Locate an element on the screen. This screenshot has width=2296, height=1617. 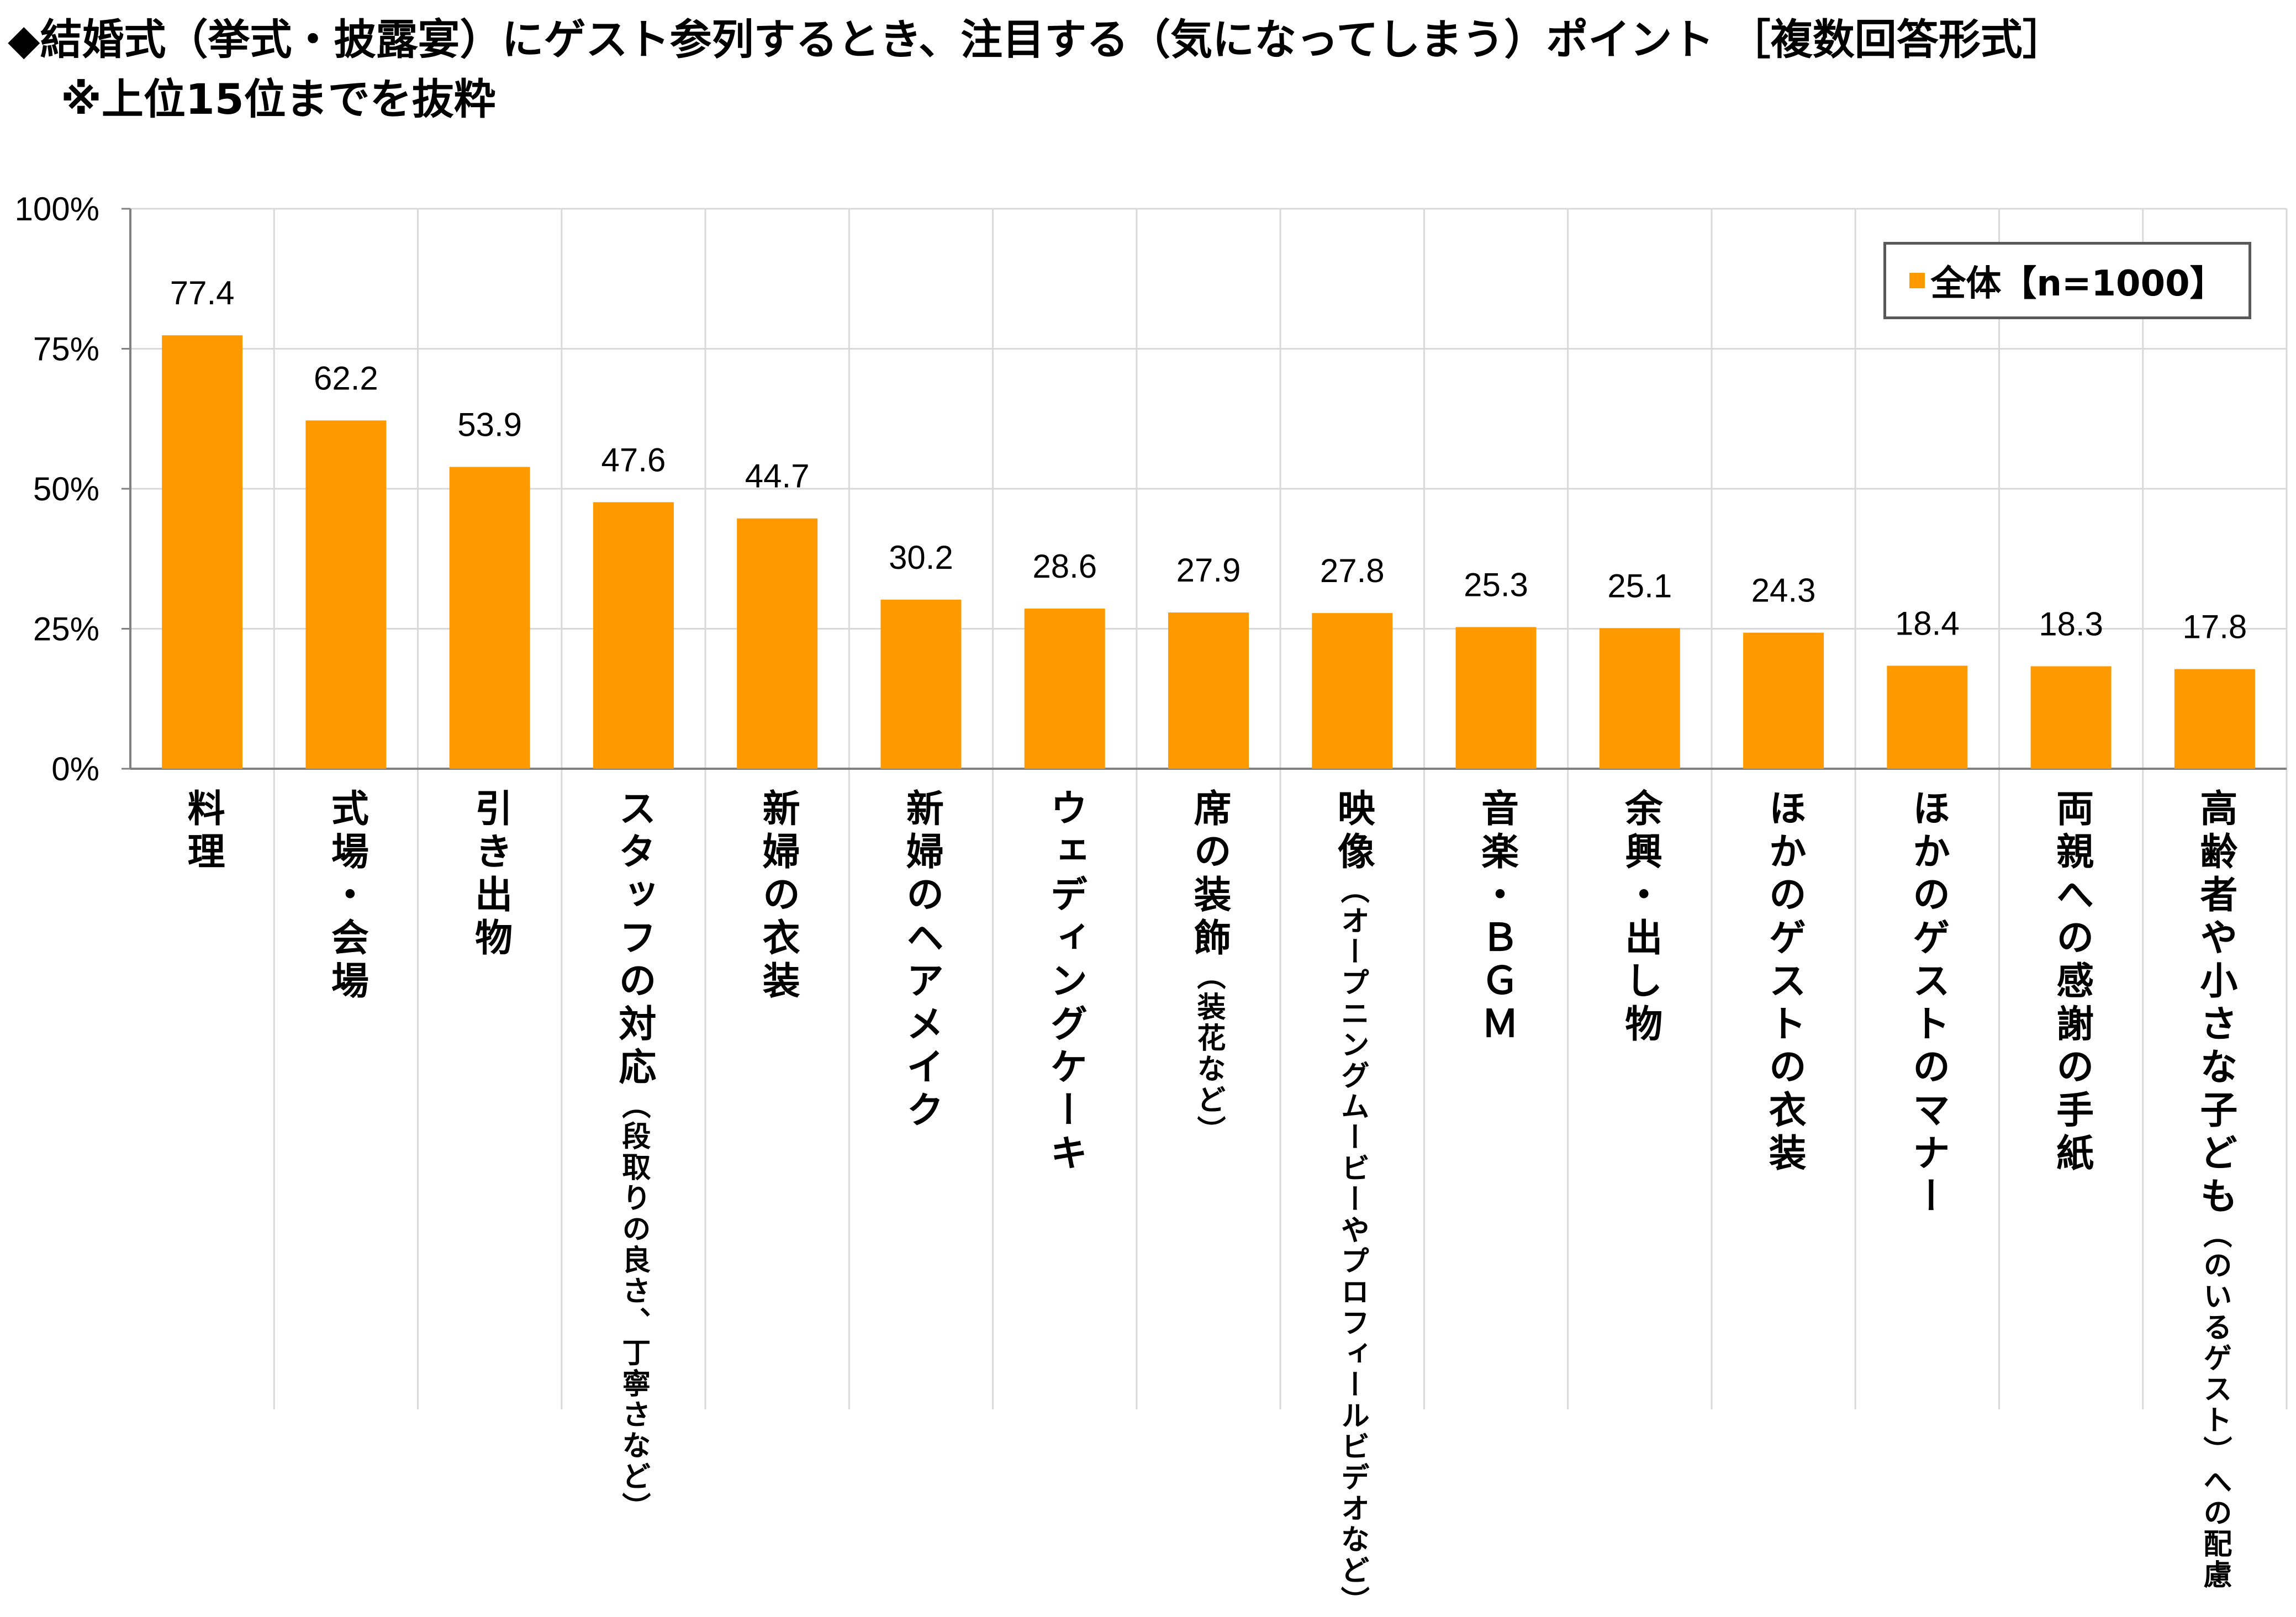
category-label: 料理 is located at coordinates (202, 832).